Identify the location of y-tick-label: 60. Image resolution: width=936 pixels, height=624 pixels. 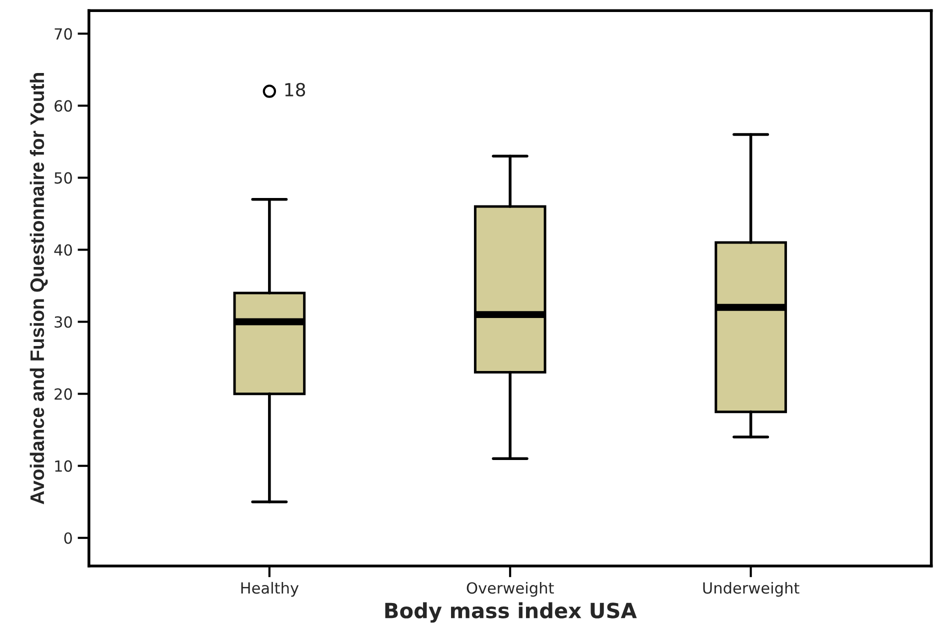
(63, 106).